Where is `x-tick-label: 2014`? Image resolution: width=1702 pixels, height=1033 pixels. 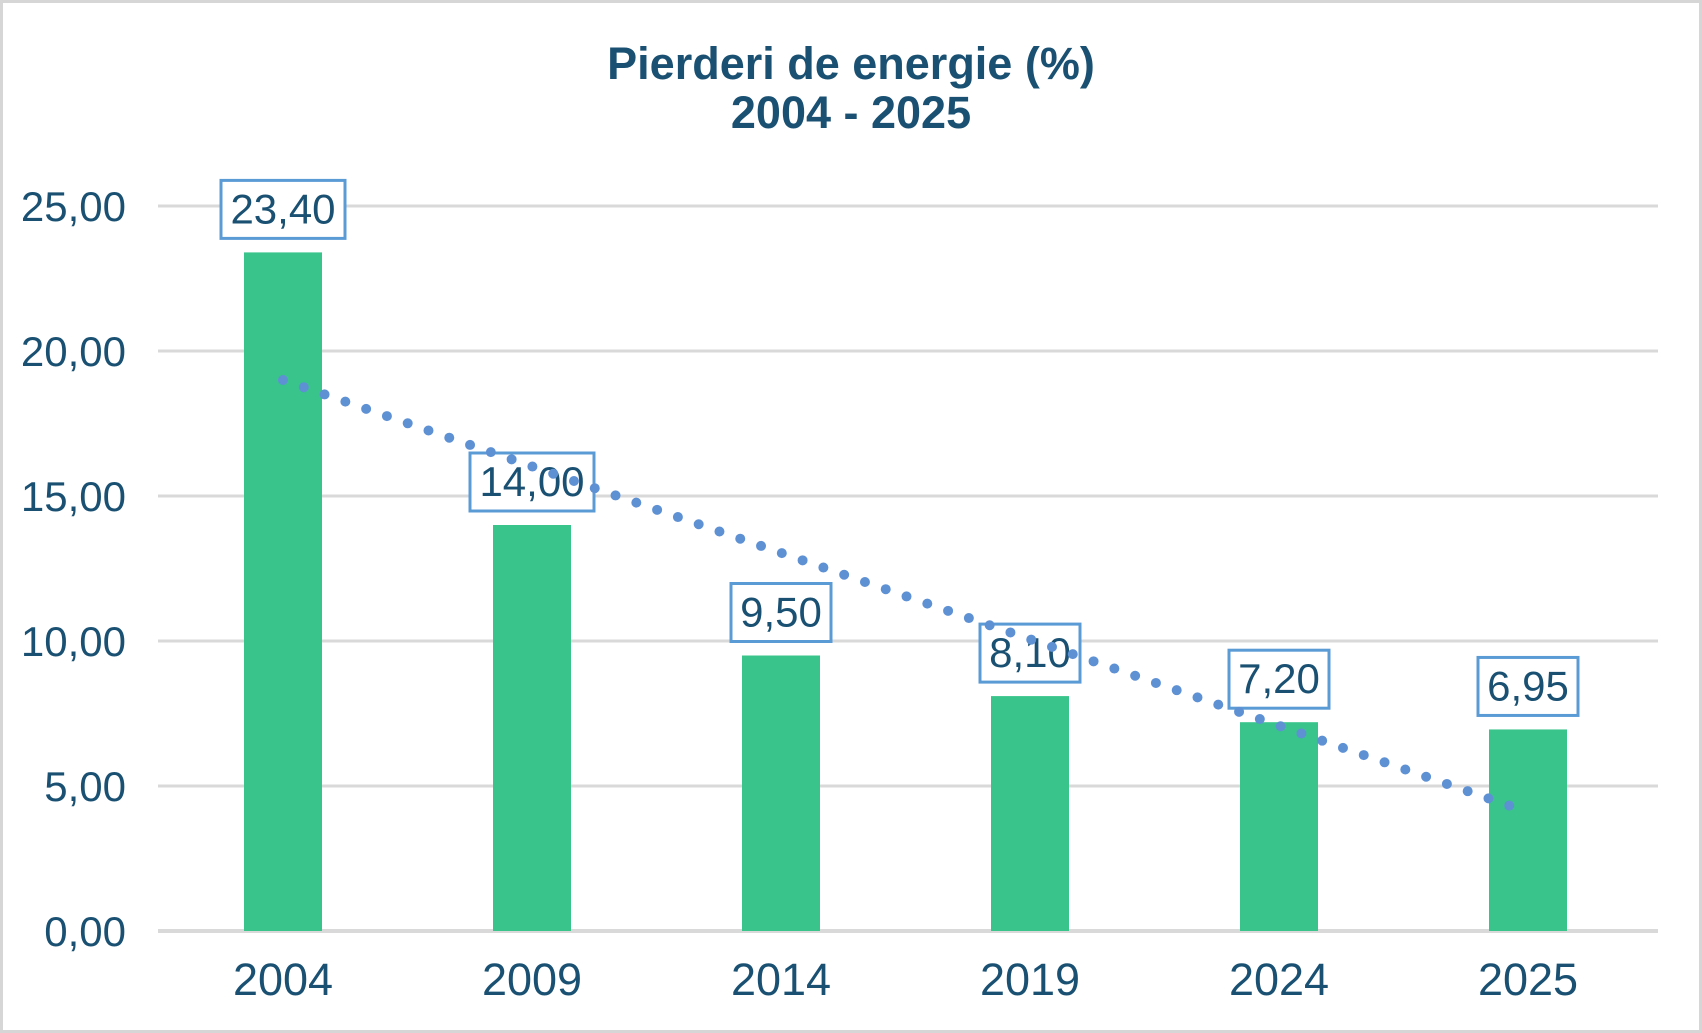 x-tick-label: 2014 is located at coordinates (781, 979).